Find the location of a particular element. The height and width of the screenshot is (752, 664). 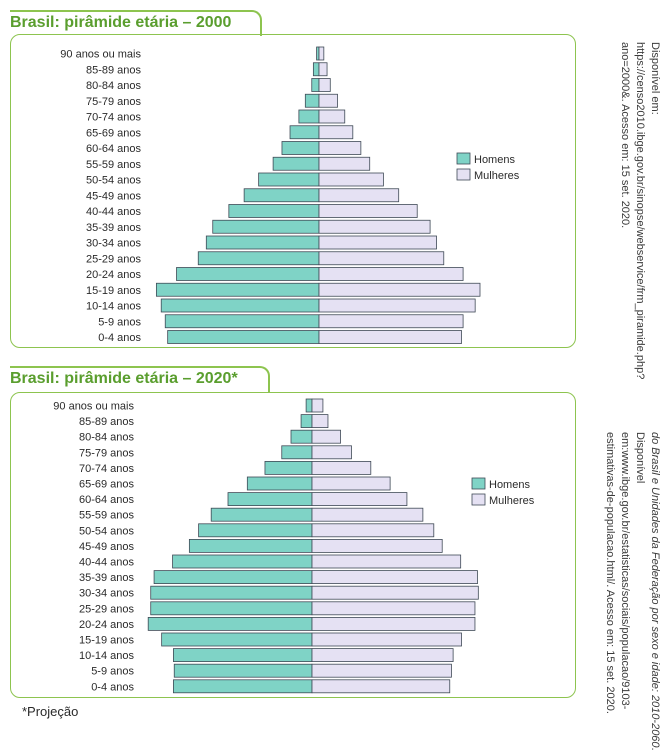

chart2-title: Brasil: pirâmide etária – 2020* is located at coordinates (124, 378).